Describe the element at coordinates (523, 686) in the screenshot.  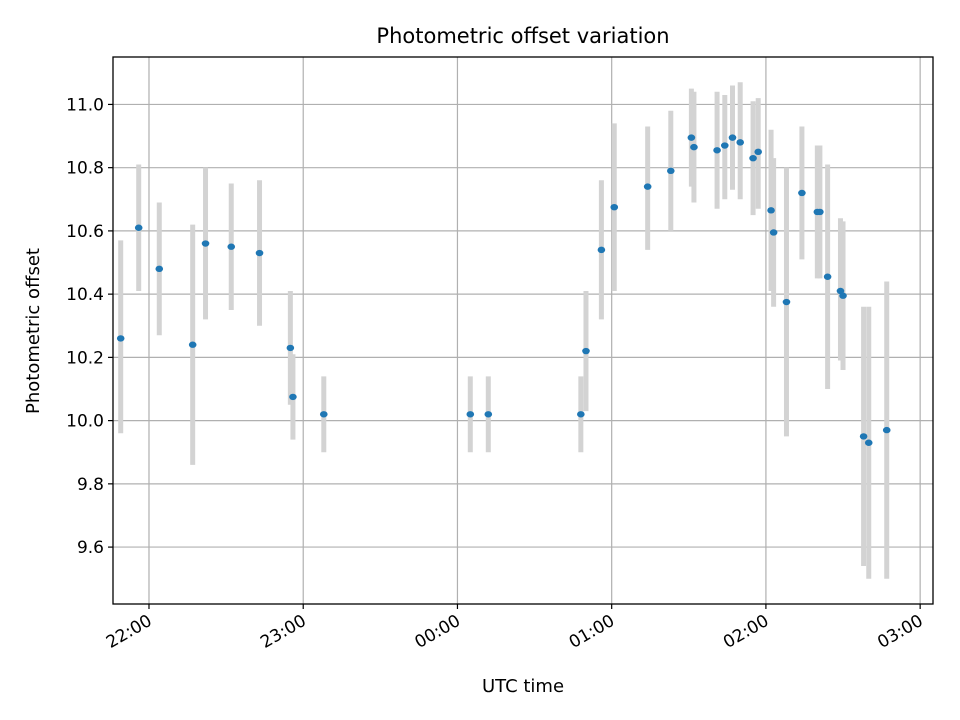
I see `x-axis-label: UTC time` at that location.